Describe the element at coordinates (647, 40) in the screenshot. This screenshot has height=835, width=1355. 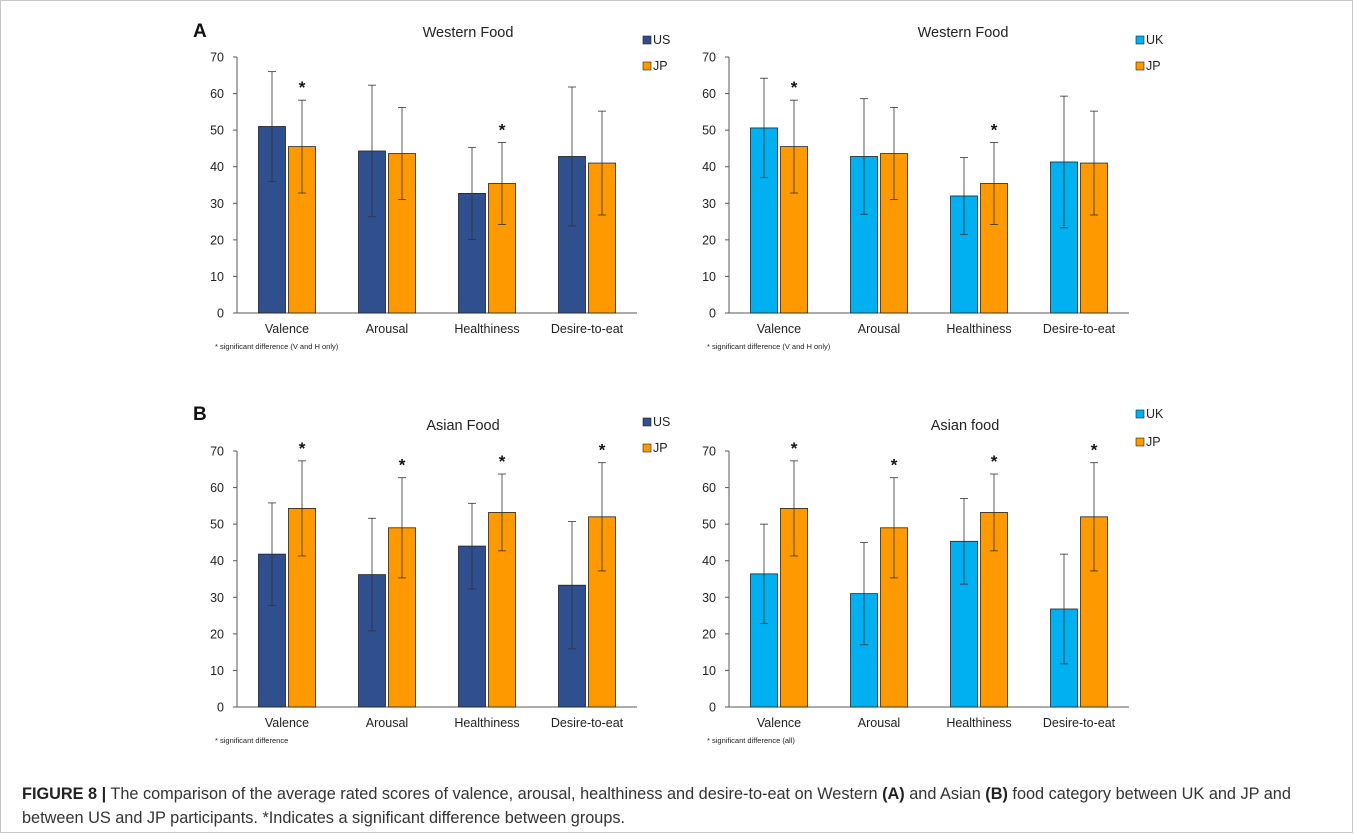
I see `chart1-legend-swatch-us` at that location.